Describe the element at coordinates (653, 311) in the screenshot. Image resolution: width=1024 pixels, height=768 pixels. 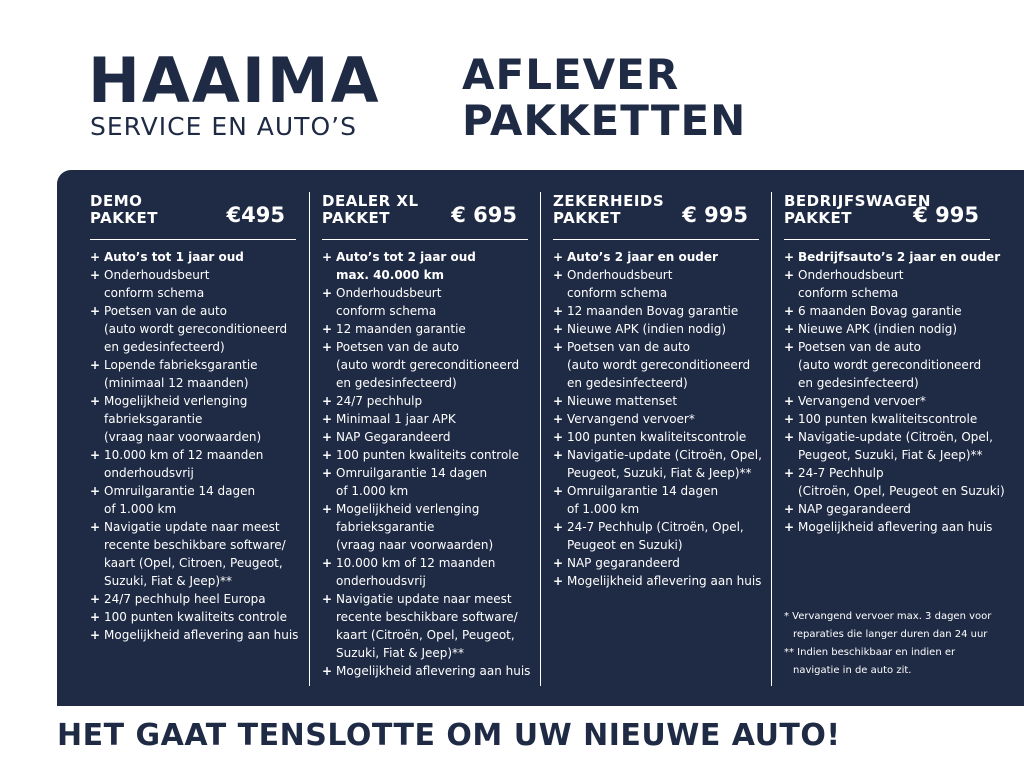
I see `item-line: 12 maanden Bovag garantie` at that location.